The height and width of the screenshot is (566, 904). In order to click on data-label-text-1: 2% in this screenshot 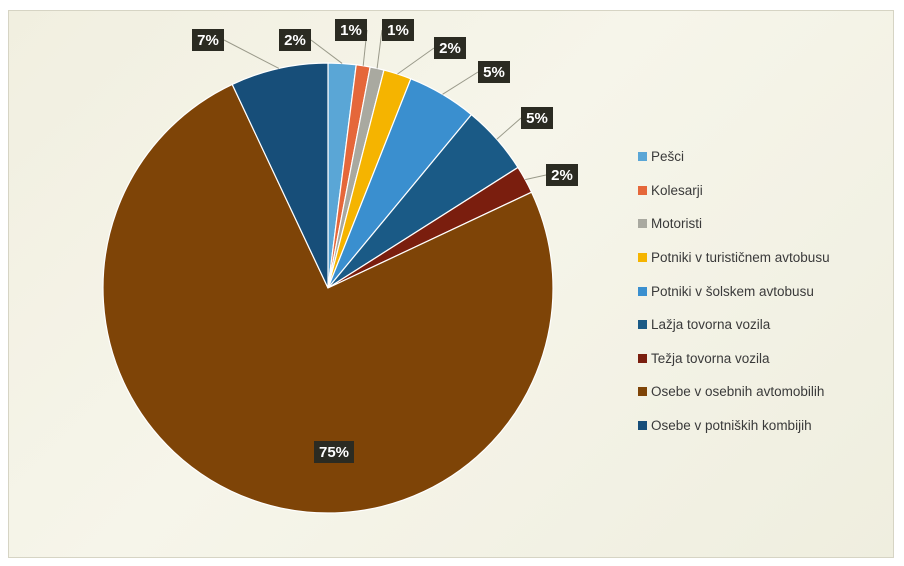, I will do `click(295, 40)`.